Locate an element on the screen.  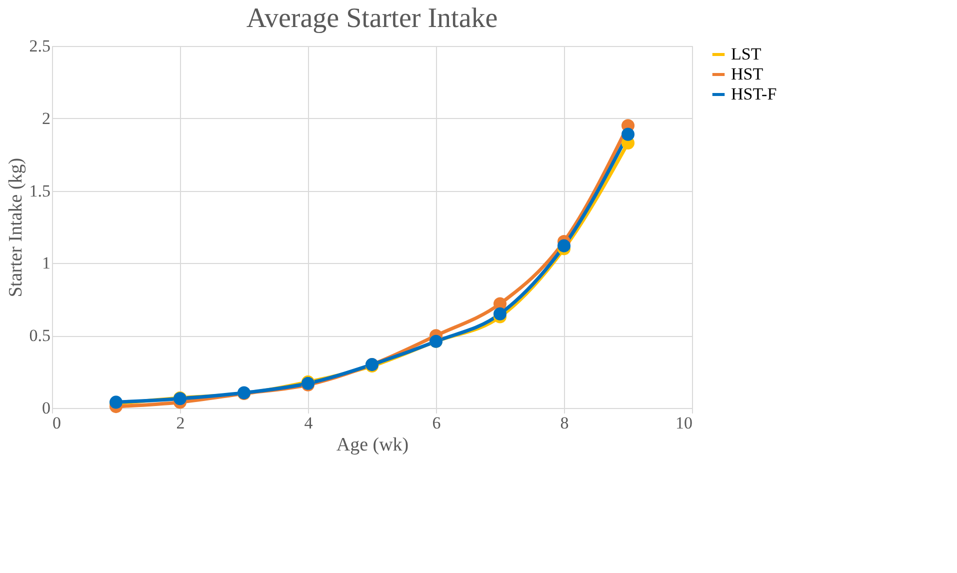
x-tick-label: 8 is located at coordinates (564, 423).